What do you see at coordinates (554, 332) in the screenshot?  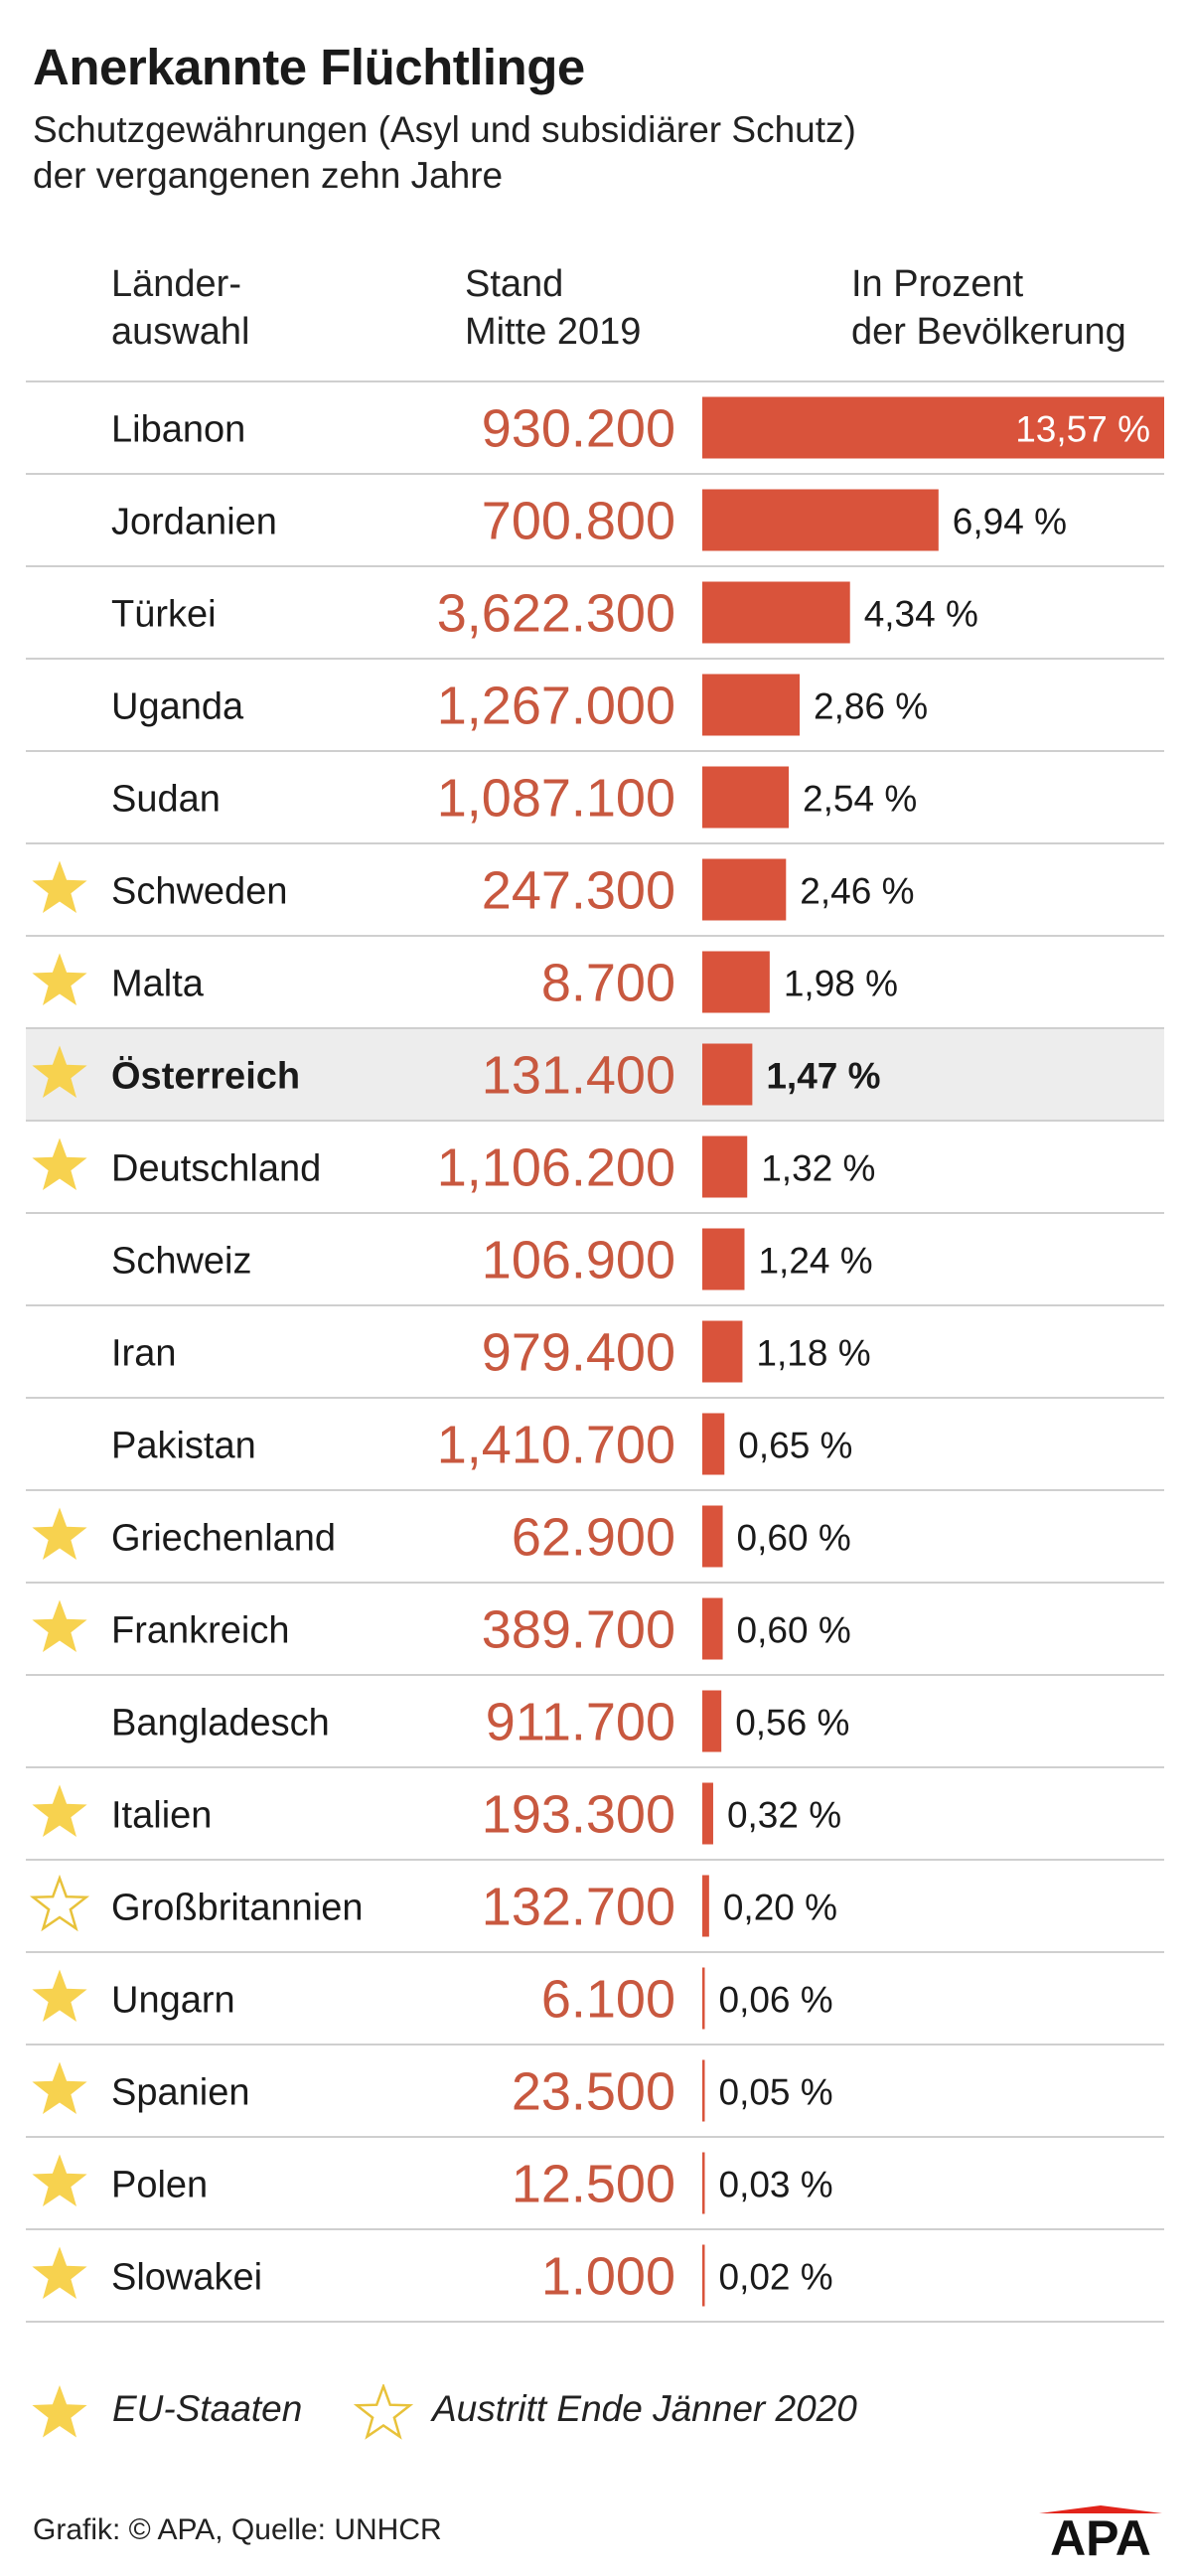 I see `column-header-stand-line-2: Mitte 2019` at bounding box center [554, 332].